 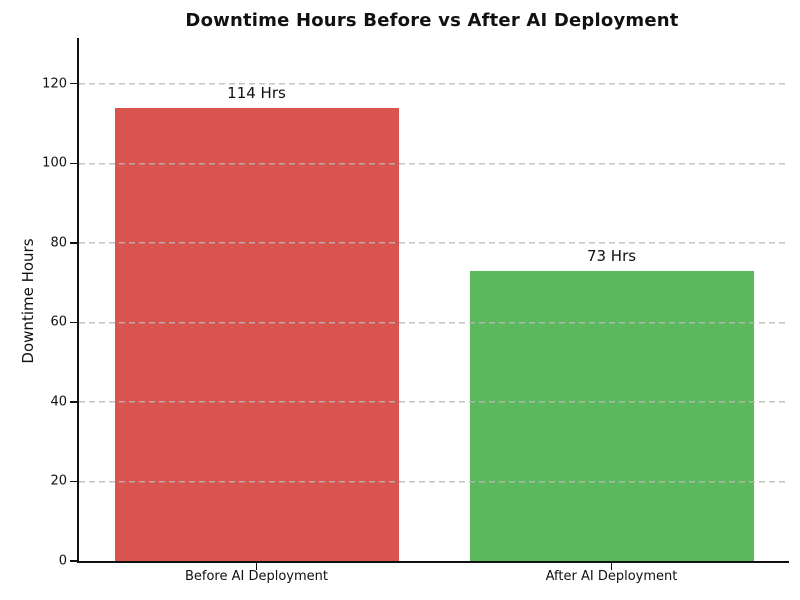 What do you see at coordinates (62, 561) in the screenshot?
I see `y-tick-label: 0` at bounding box center [62, 561].